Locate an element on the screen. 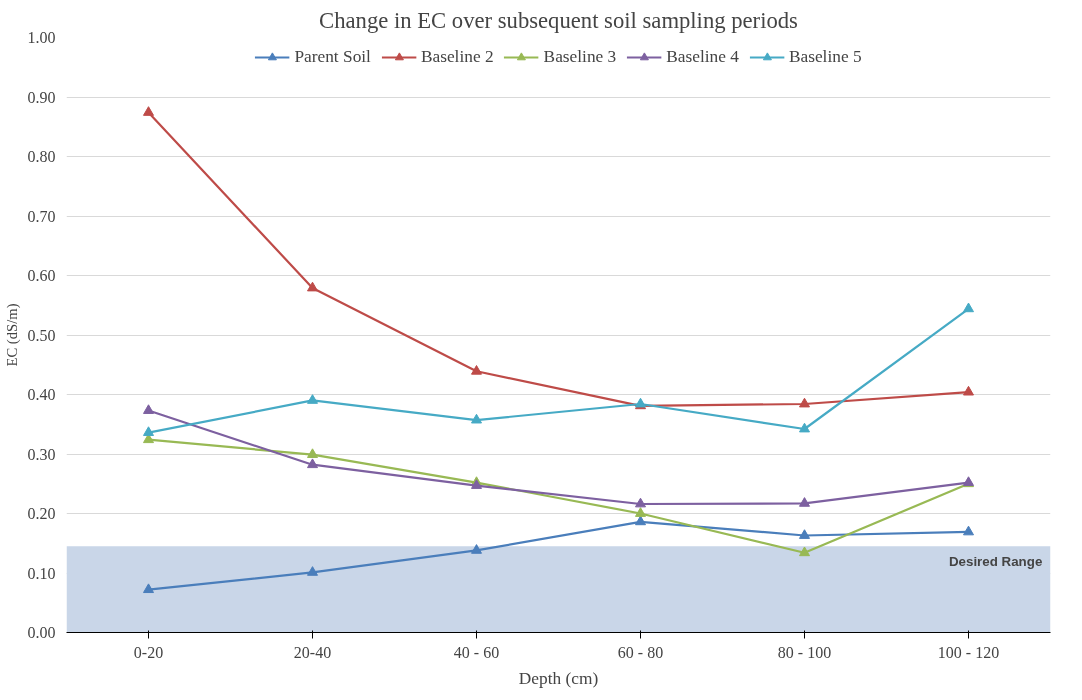 Image resolution: width=1082 pixels, height=700 pixels. x-axis-title: Depth (cm) is located at coordinates (558, 678).